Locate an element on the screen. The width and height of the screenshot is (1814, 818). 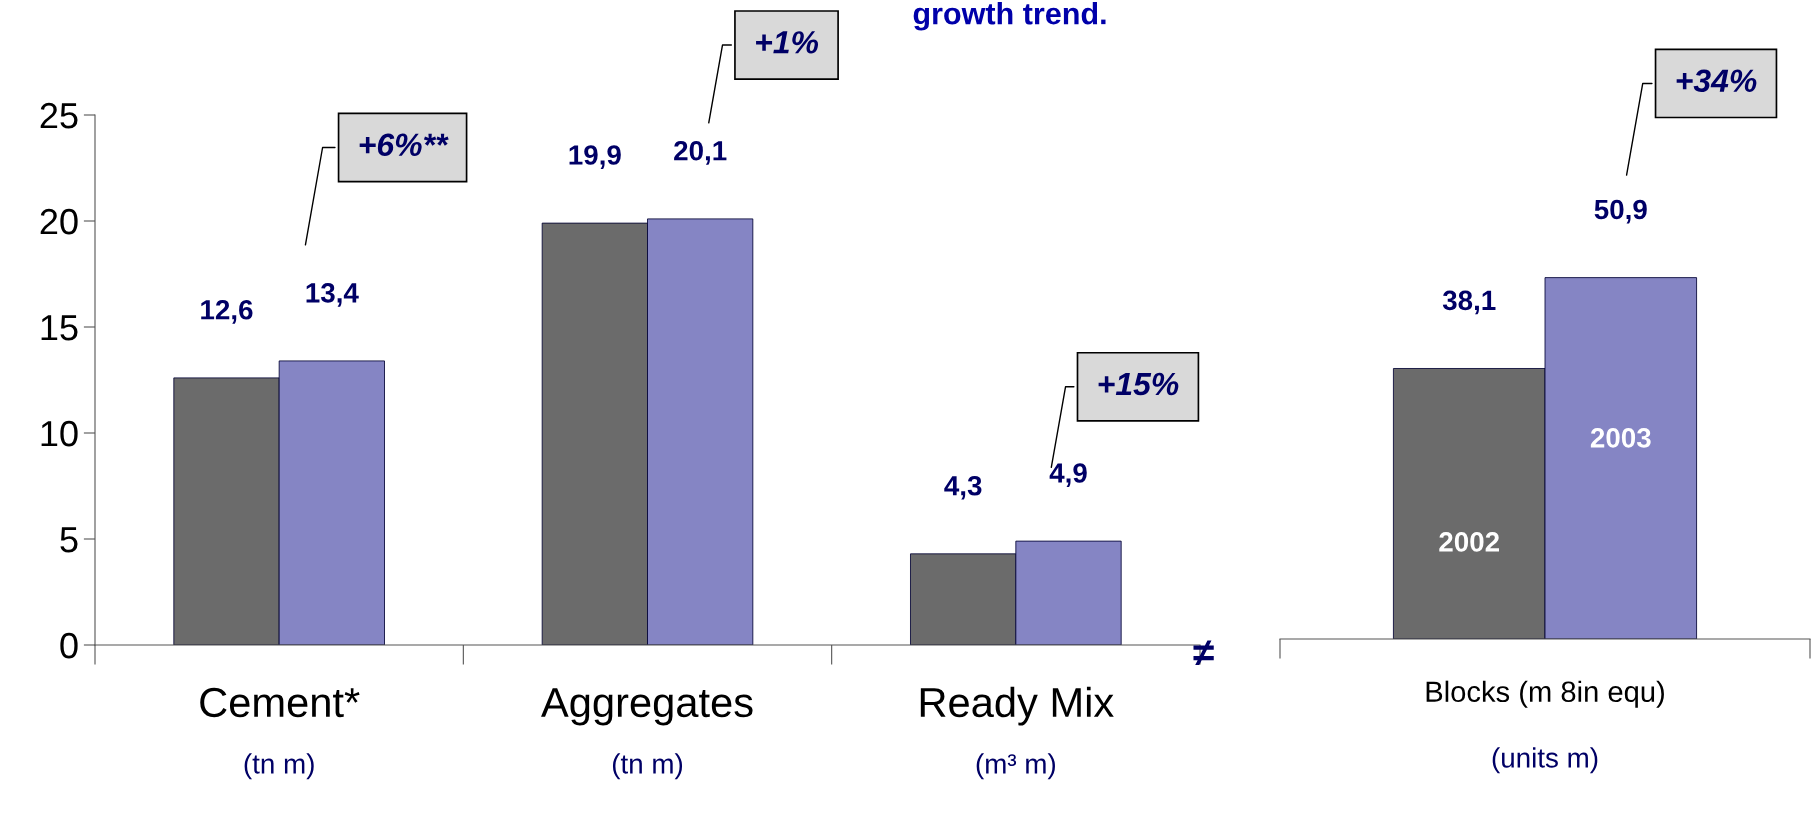
data-label: 13,4 is located at coordinates (332, 294).